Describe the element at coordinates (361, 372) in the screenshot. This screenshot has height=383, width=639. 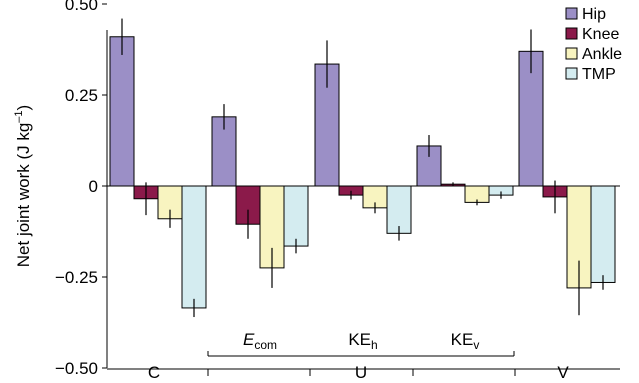
I see `x-supergroup-label: U` at that location.